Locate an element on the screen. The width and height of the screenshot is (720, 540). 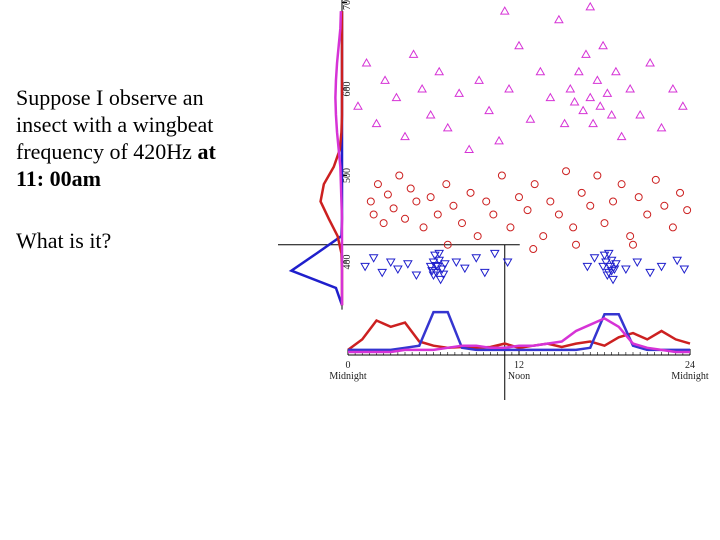
x-tick-label: 24 is located at coordinates (690, 365).